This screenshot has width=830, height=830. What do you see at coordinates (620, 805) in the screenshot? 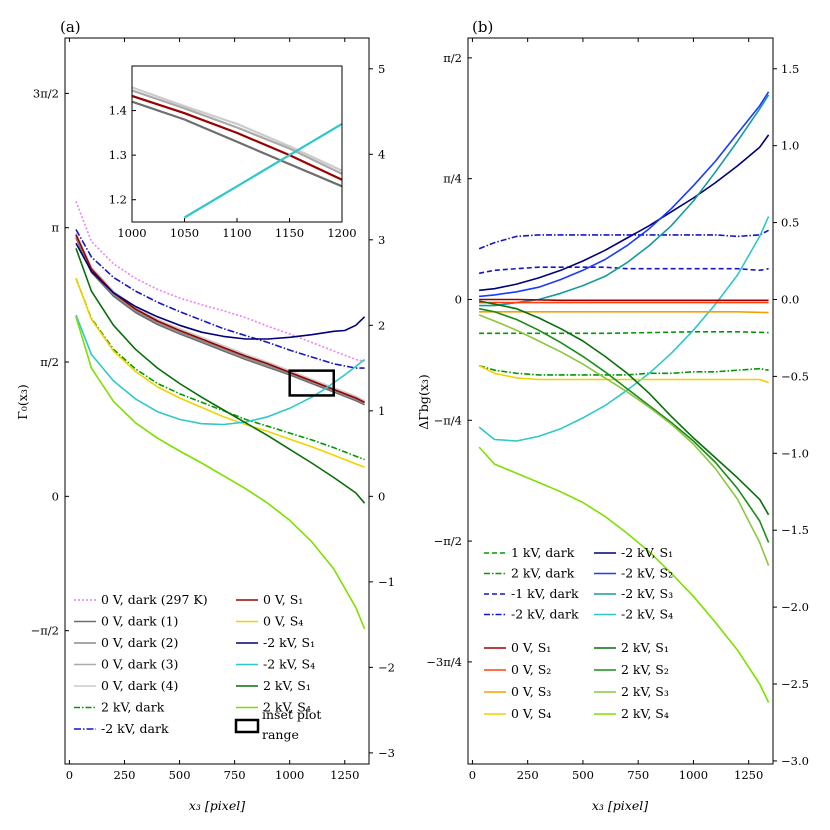
I see `panel-b-xlabel: x₃ [pixel]` at bounding box center [620, 805].